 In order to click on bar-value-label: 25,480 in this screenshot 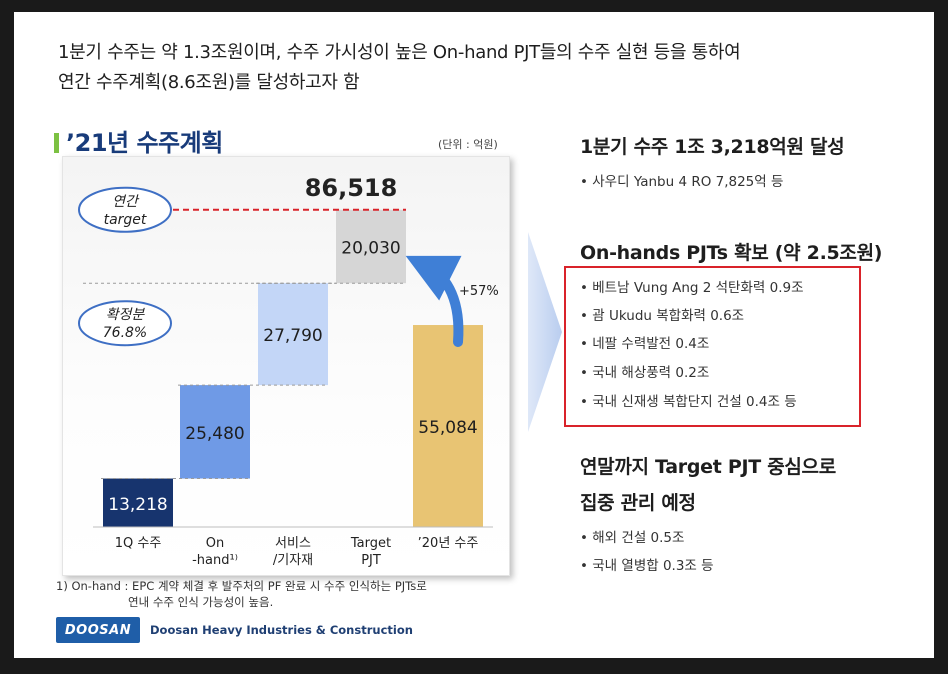, I will do `click(214, 434)`.